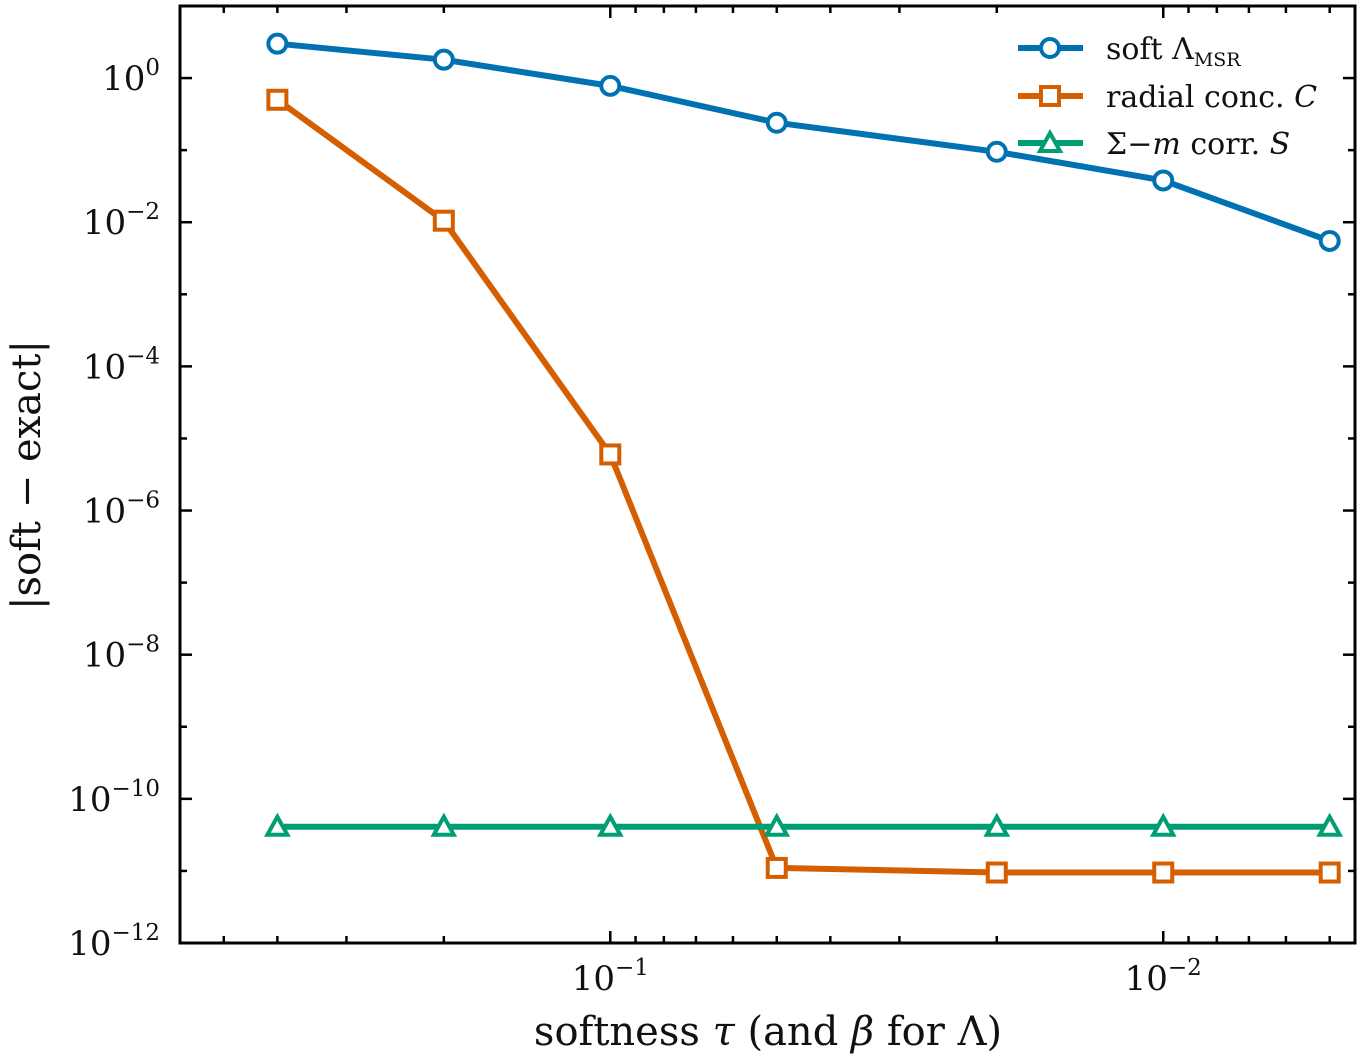  What do you see at coordinates (1050, 48) in the screenshot?
I see `legend-marker-circle` at bounding box center [1050, 48].